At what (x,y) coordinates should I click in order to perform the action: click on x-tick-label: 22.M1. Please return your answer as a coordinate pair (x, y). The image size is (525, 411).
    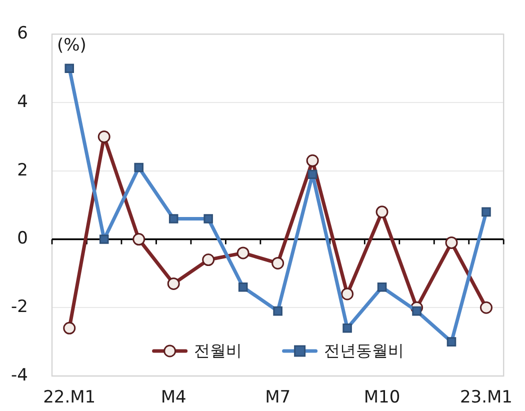
    Looking at the image, I should click on (69, 398).